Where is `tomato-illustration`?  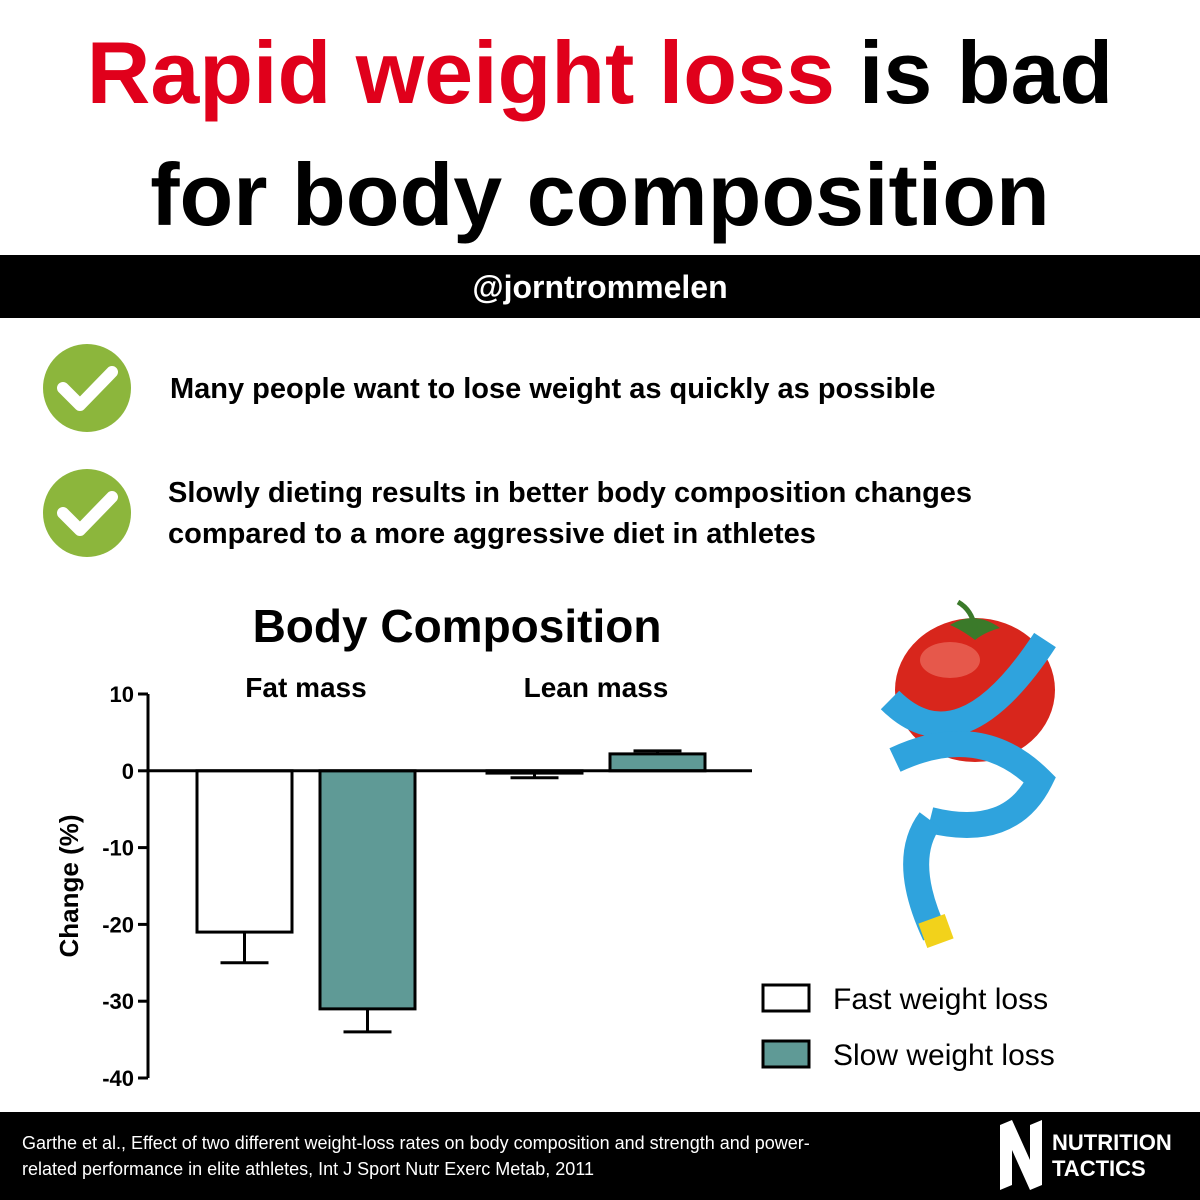
tomato-illustration is located at coordinates (968, 774).